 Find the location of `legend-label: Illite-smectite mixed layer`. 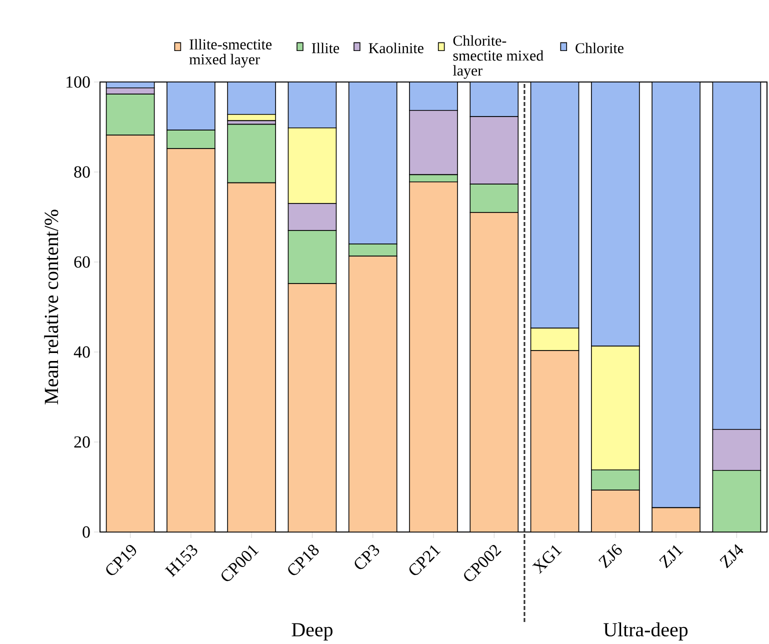

legend-label: Illite-smectite mixed layer is located at coordinates (230, 53).